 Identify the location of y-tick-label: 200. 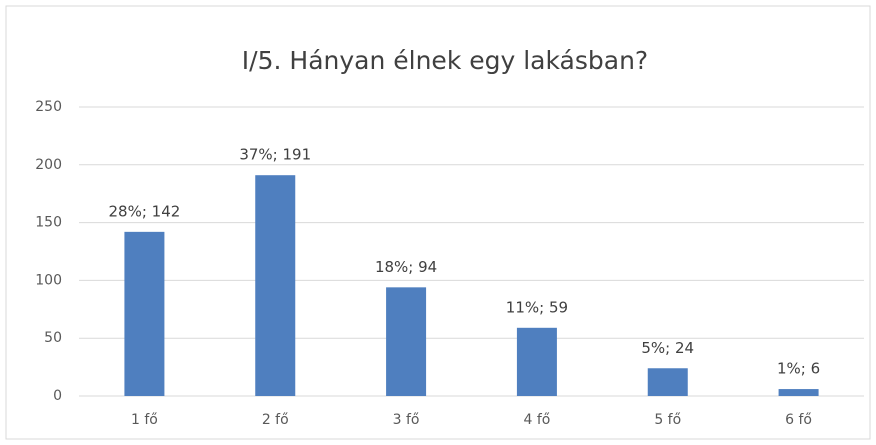
(48, 165).